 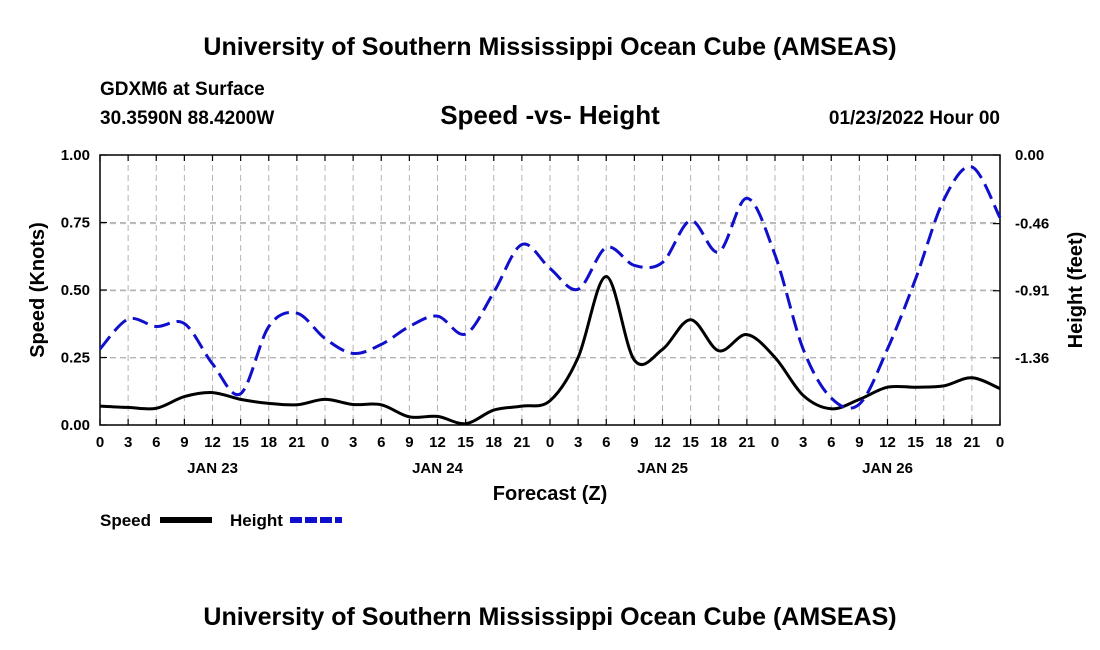 I want to click on chart-title: Speed -vs- Height, so click(x=550, y=115).